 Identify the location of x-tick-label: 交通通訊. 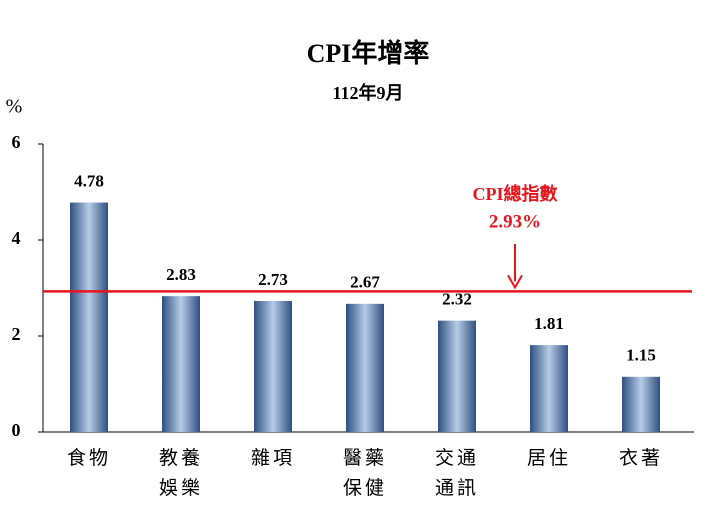
(457, 473).